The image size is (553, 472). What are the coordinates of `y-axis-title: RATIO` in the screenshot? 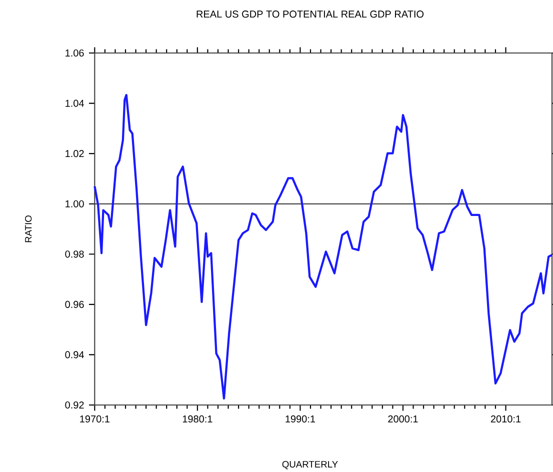 It's located at (28, 229).